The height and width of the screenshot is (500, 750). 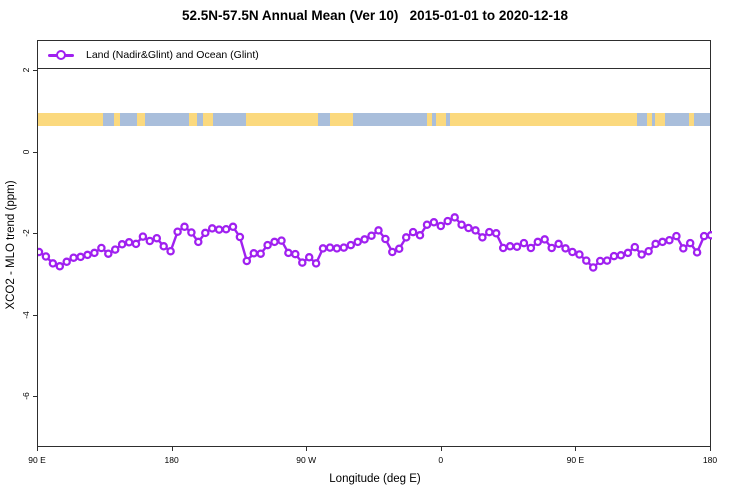 I want to click on legend-label: Land (Nadir&Glint) and Ocean (Glint), so click(x=172, y=54).